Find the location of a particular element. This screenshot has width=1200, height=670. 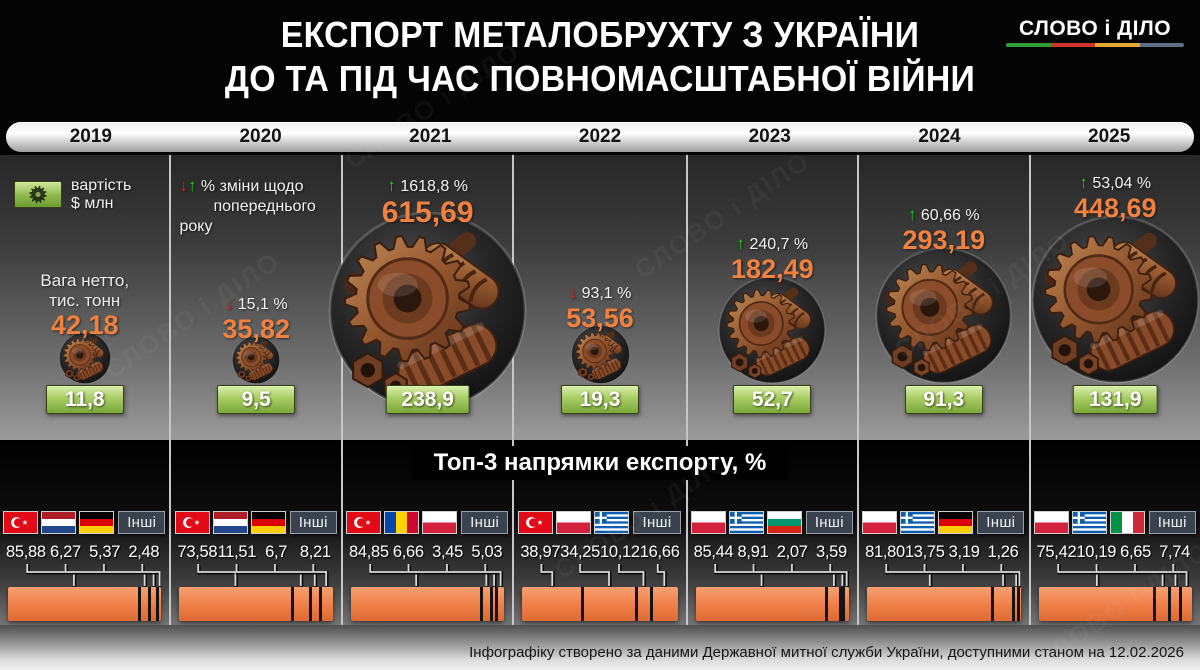

share-value: 3,59 is located at coordinates (831, 552).